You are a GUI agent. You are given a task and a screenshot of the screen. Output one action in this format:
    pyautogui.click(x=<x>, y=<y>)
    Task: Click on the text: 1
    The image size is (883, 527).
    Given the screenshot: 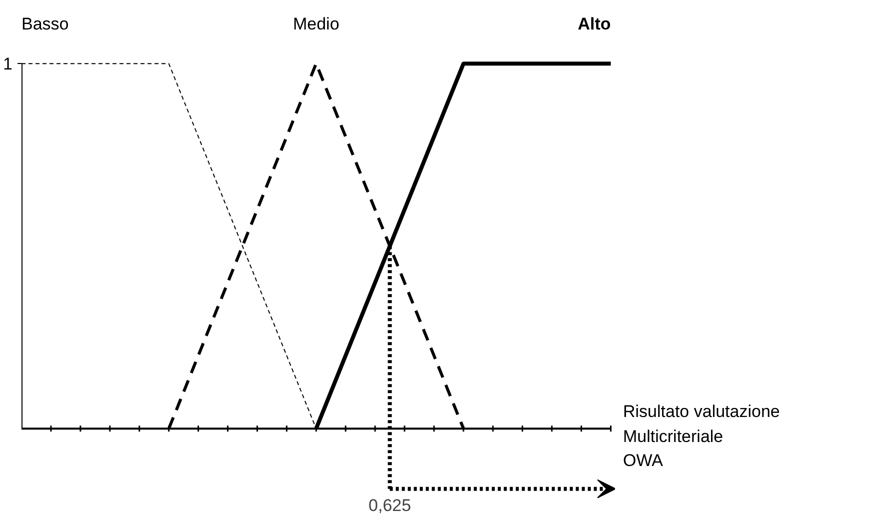 What is the action you would take?
    pyautogui.click(x=8, y=64)
    